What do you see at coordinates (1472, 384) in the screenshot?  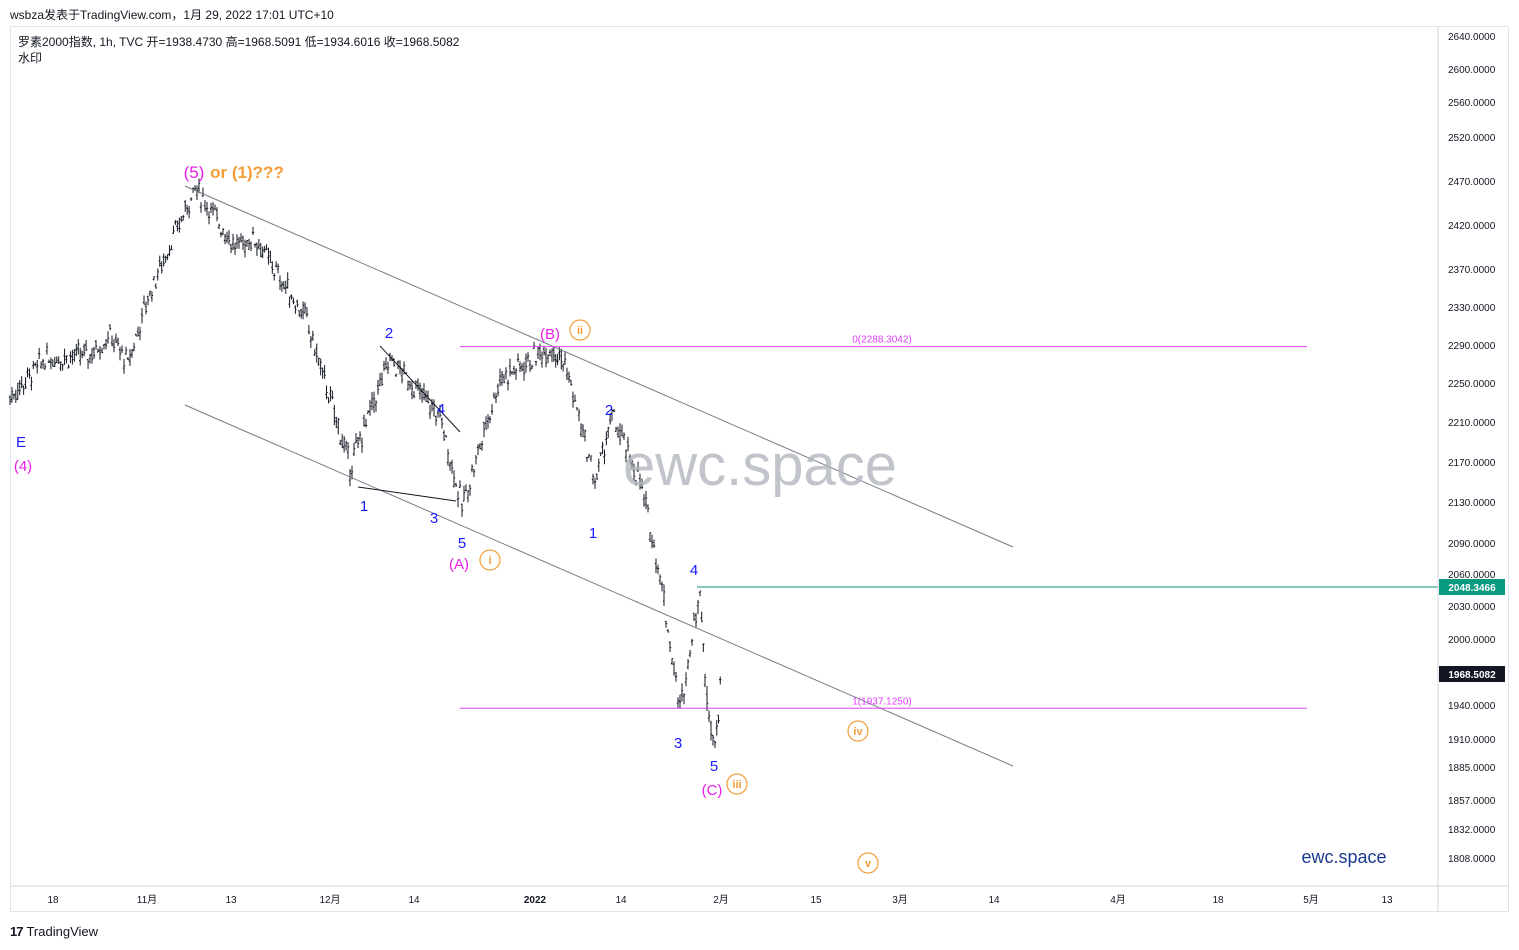 I see `price-tick-label: 2250.0000` at bounding box center [1472, 384].